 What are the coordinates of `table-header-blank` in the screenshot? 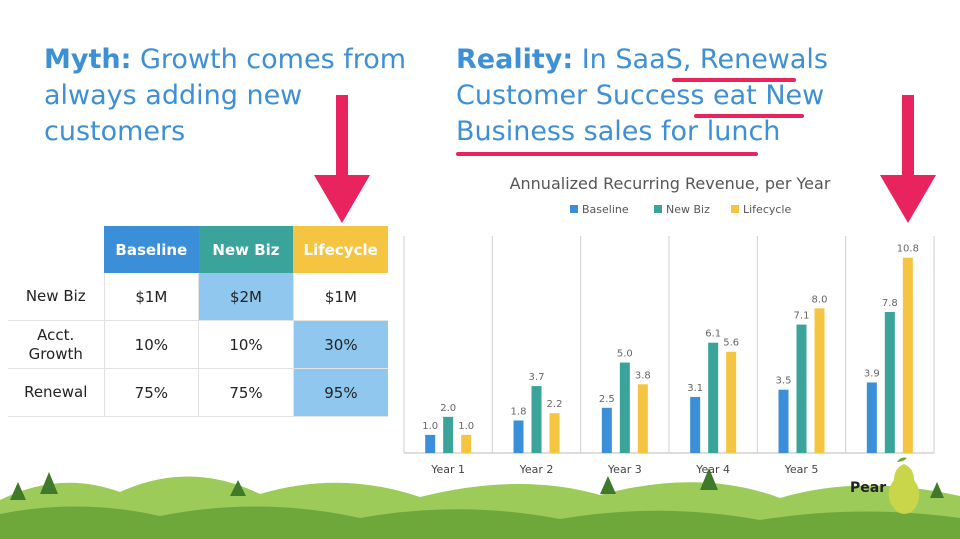 It's located at (56, 249).